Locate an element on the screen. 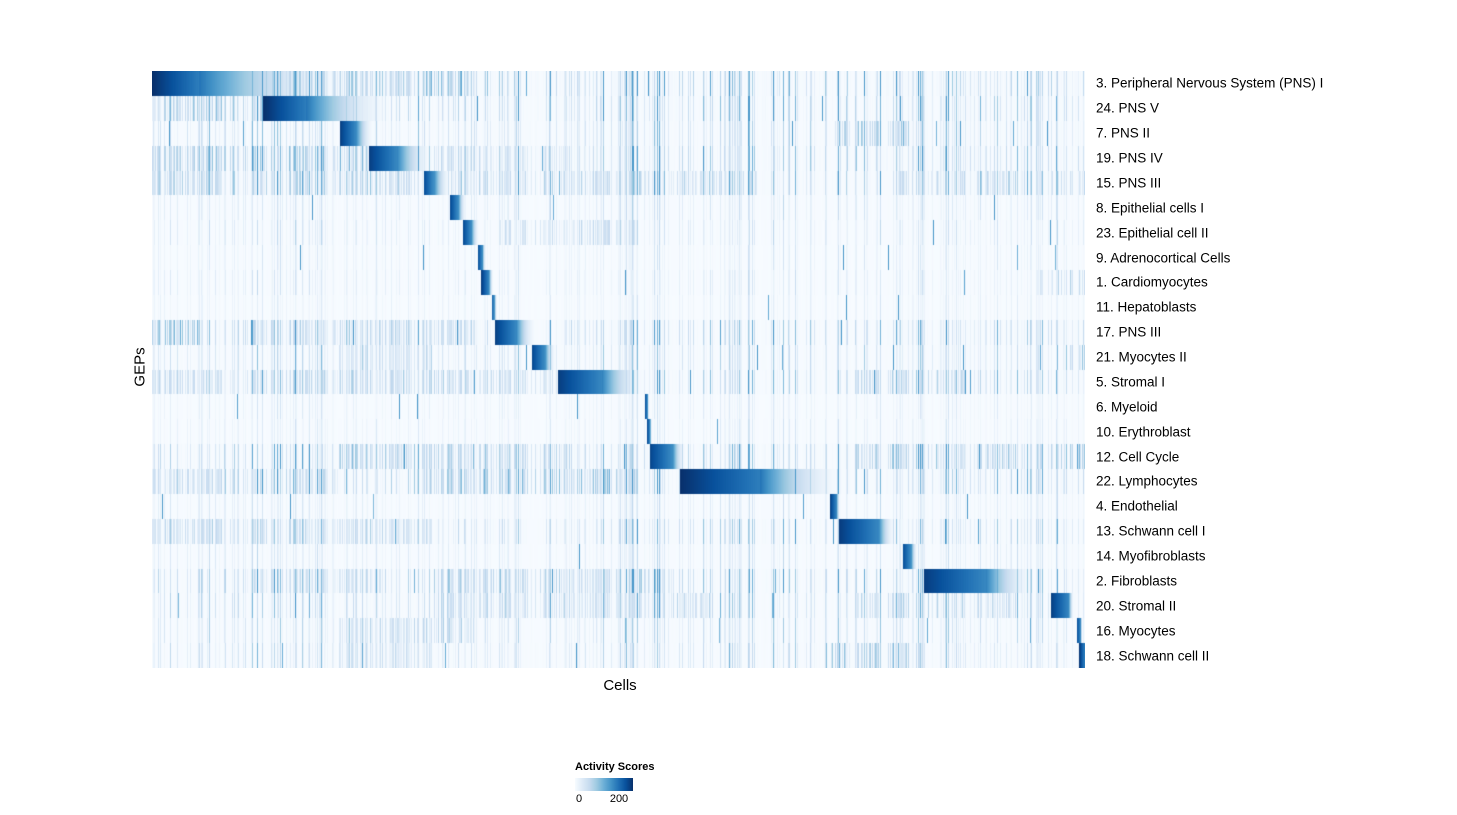 Image resolution: width=1457 pixels, height=815 pixels. gep-row-label: 1. Cardiomyocytes is located at coordinates (1152, 282).